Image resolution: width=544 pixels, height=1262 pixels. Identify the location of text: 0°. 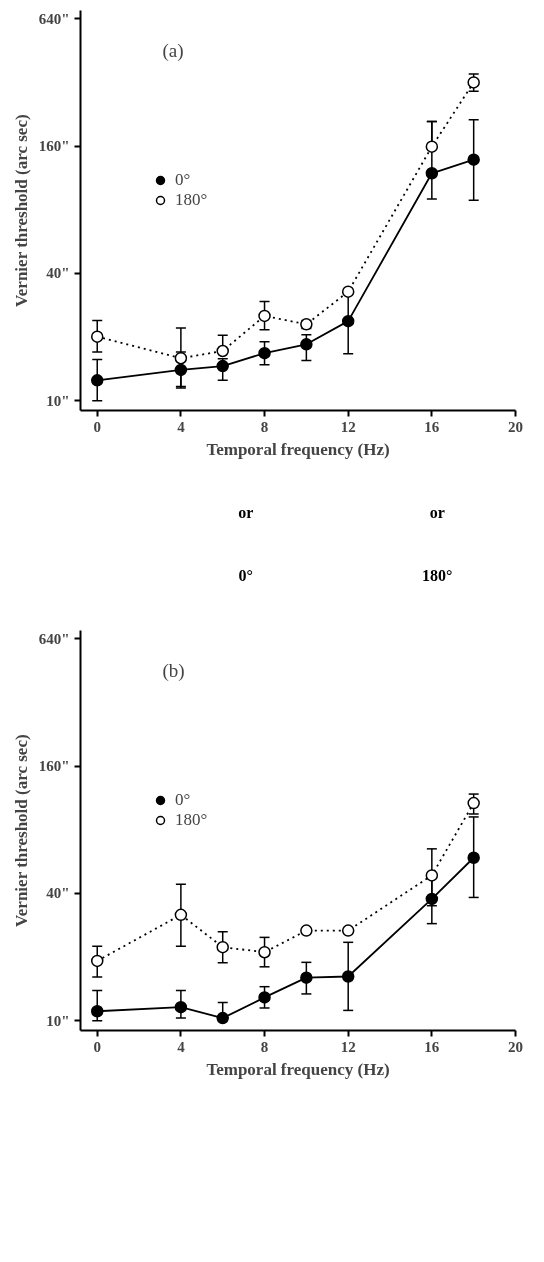
(246, 575).